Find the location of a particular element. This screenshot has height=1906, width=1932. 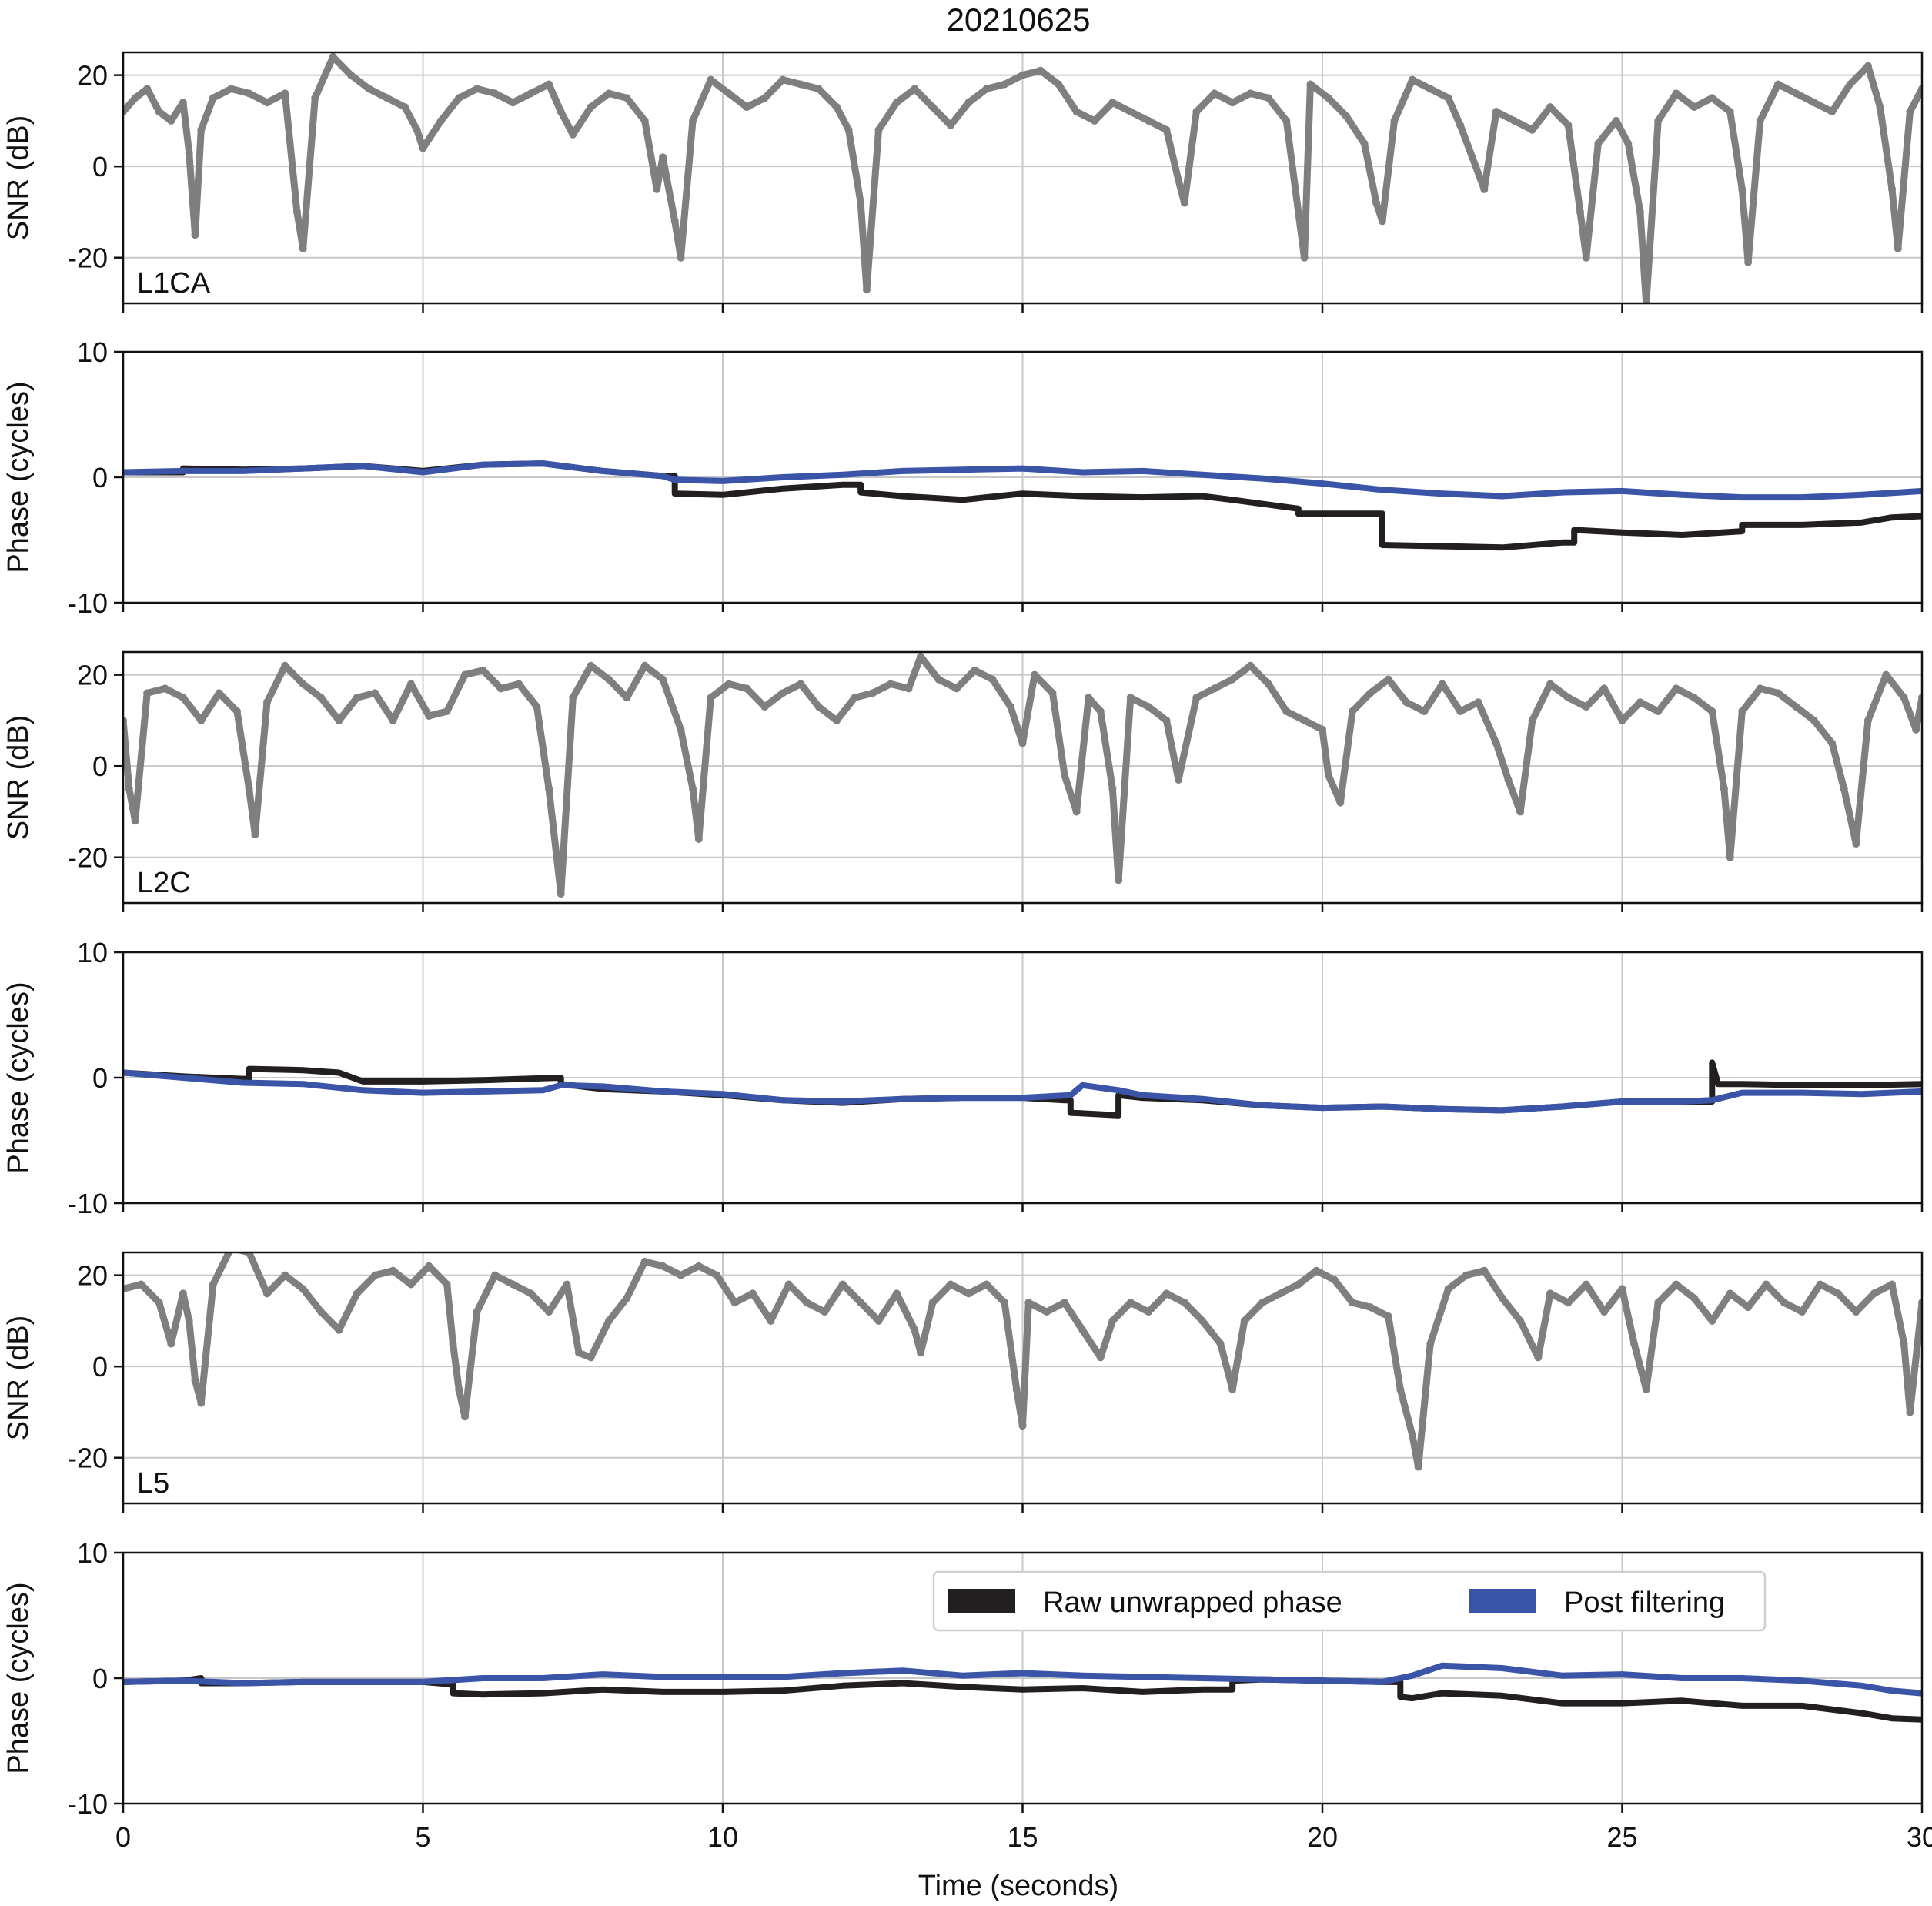

chart-title: 20210625 is located at coordinates (1019, 20).